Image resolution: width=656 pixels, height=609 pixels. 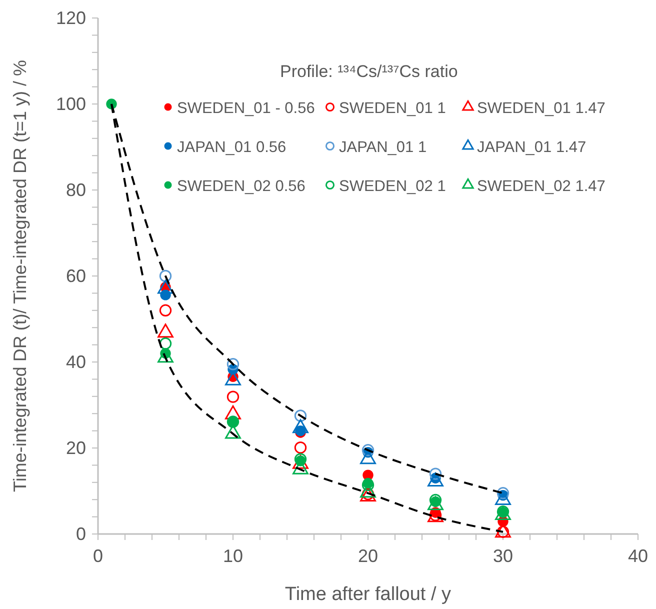 I want to click on y-axis-title: Time-integrated DR (t)/ Time-integrated DR (t=1 y) / %, so click(x=20, y=276).